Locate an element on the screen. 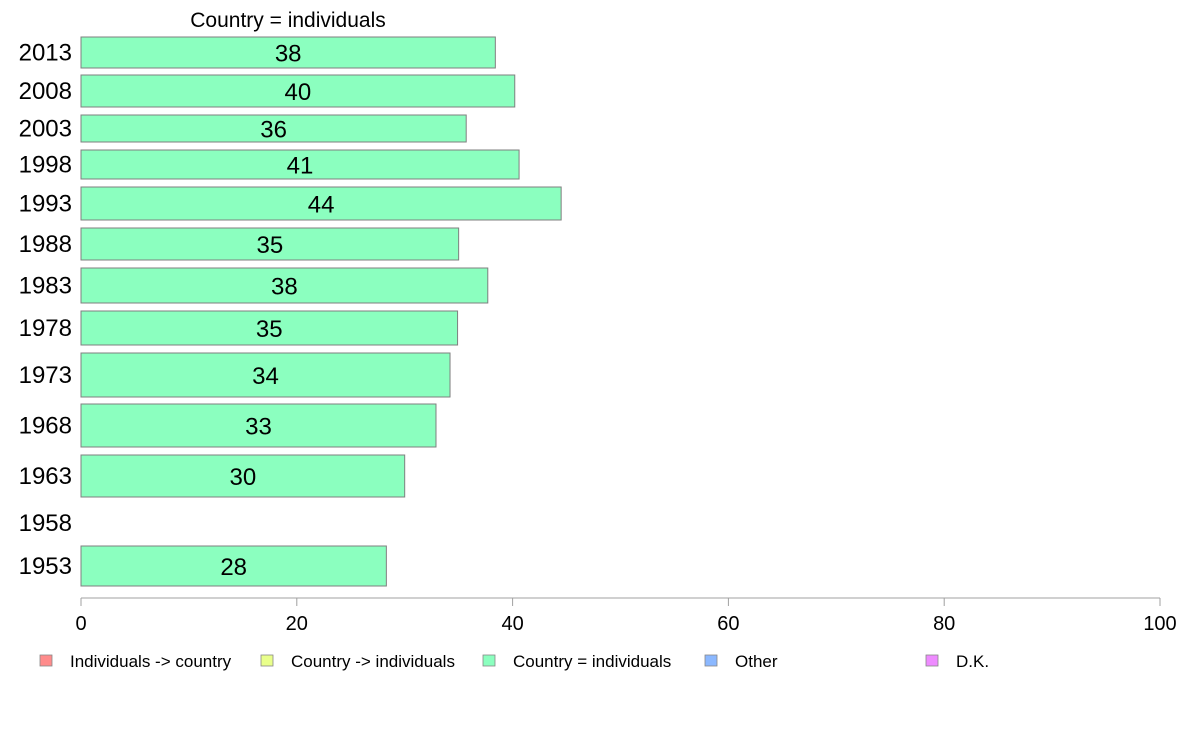 The height and width of the screenshot is (736, 1188). legend-label: D.K. is located at coordinates (972, 661).